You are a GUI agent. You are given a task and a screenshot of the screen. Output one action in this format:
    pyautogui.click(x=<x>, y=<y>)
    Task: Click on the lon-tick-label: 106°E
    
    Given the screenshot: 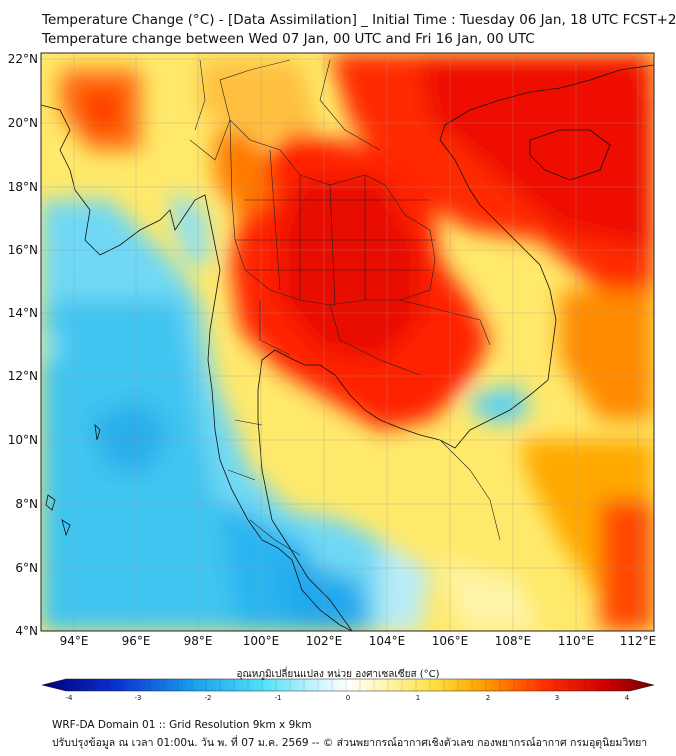 What is the action you would take?
    pyautogui.click(x=450, y=641)
    